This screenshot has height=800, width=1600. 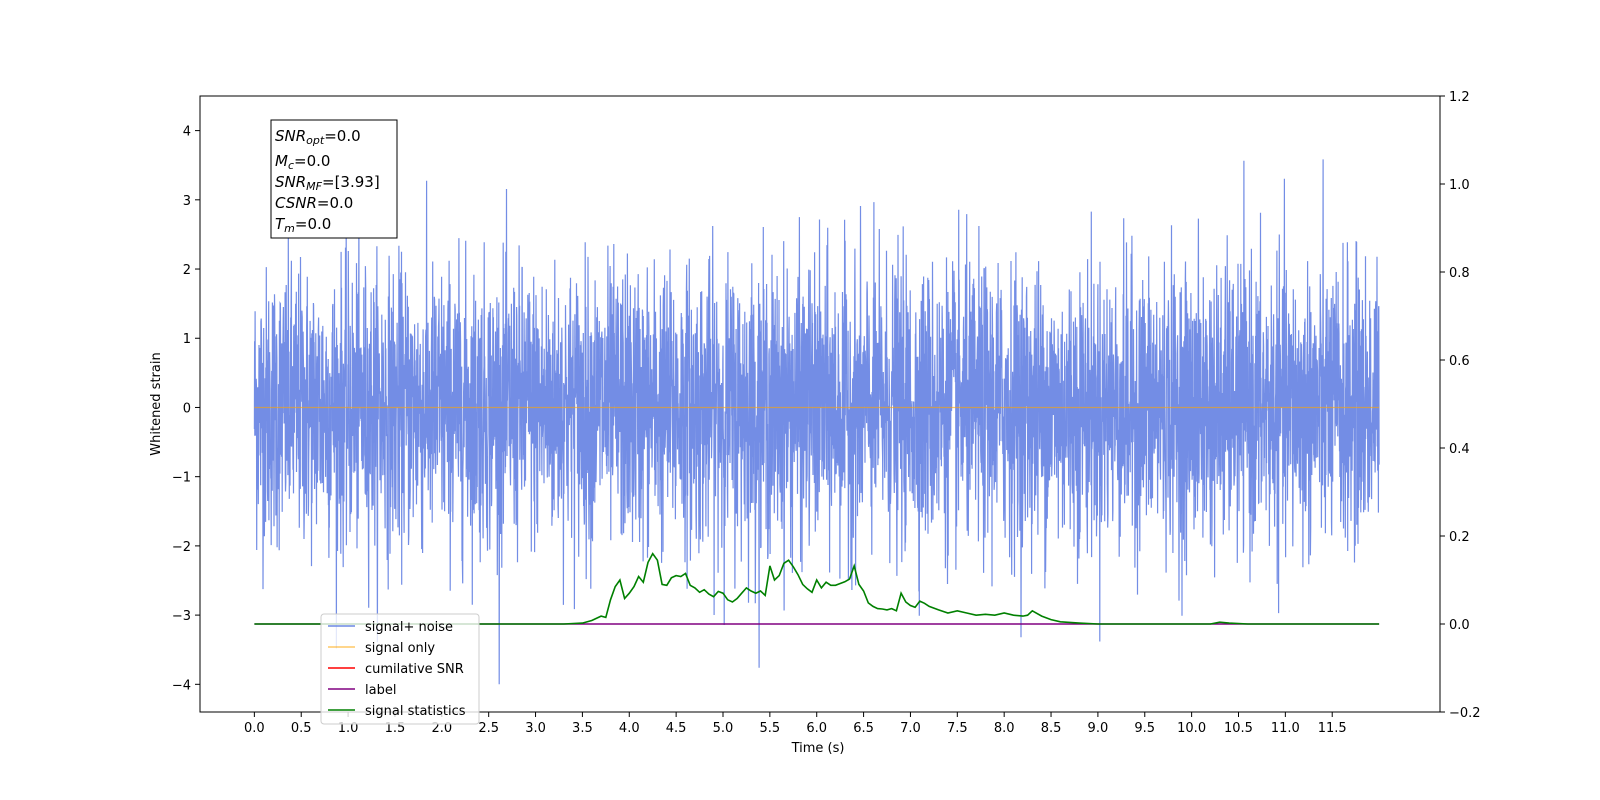 I want to click on annotation-snr-opt: SNRopt=0.0, so click(x=318, y=137).